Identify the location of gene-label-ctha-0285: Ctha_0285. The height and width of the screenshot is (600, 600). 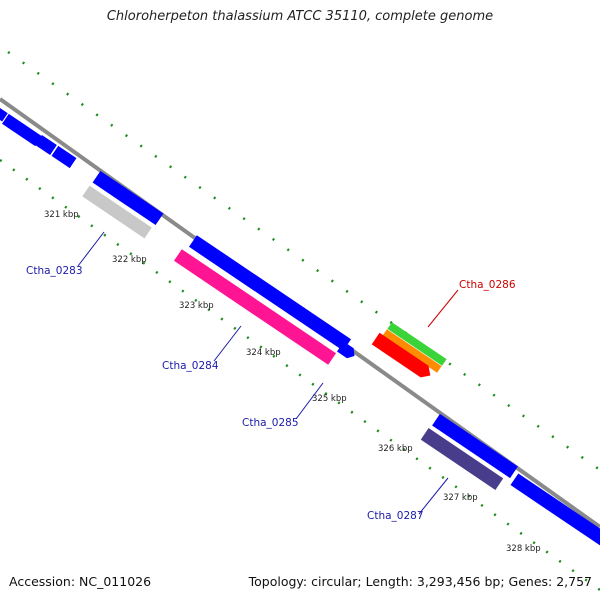
(270, 423).